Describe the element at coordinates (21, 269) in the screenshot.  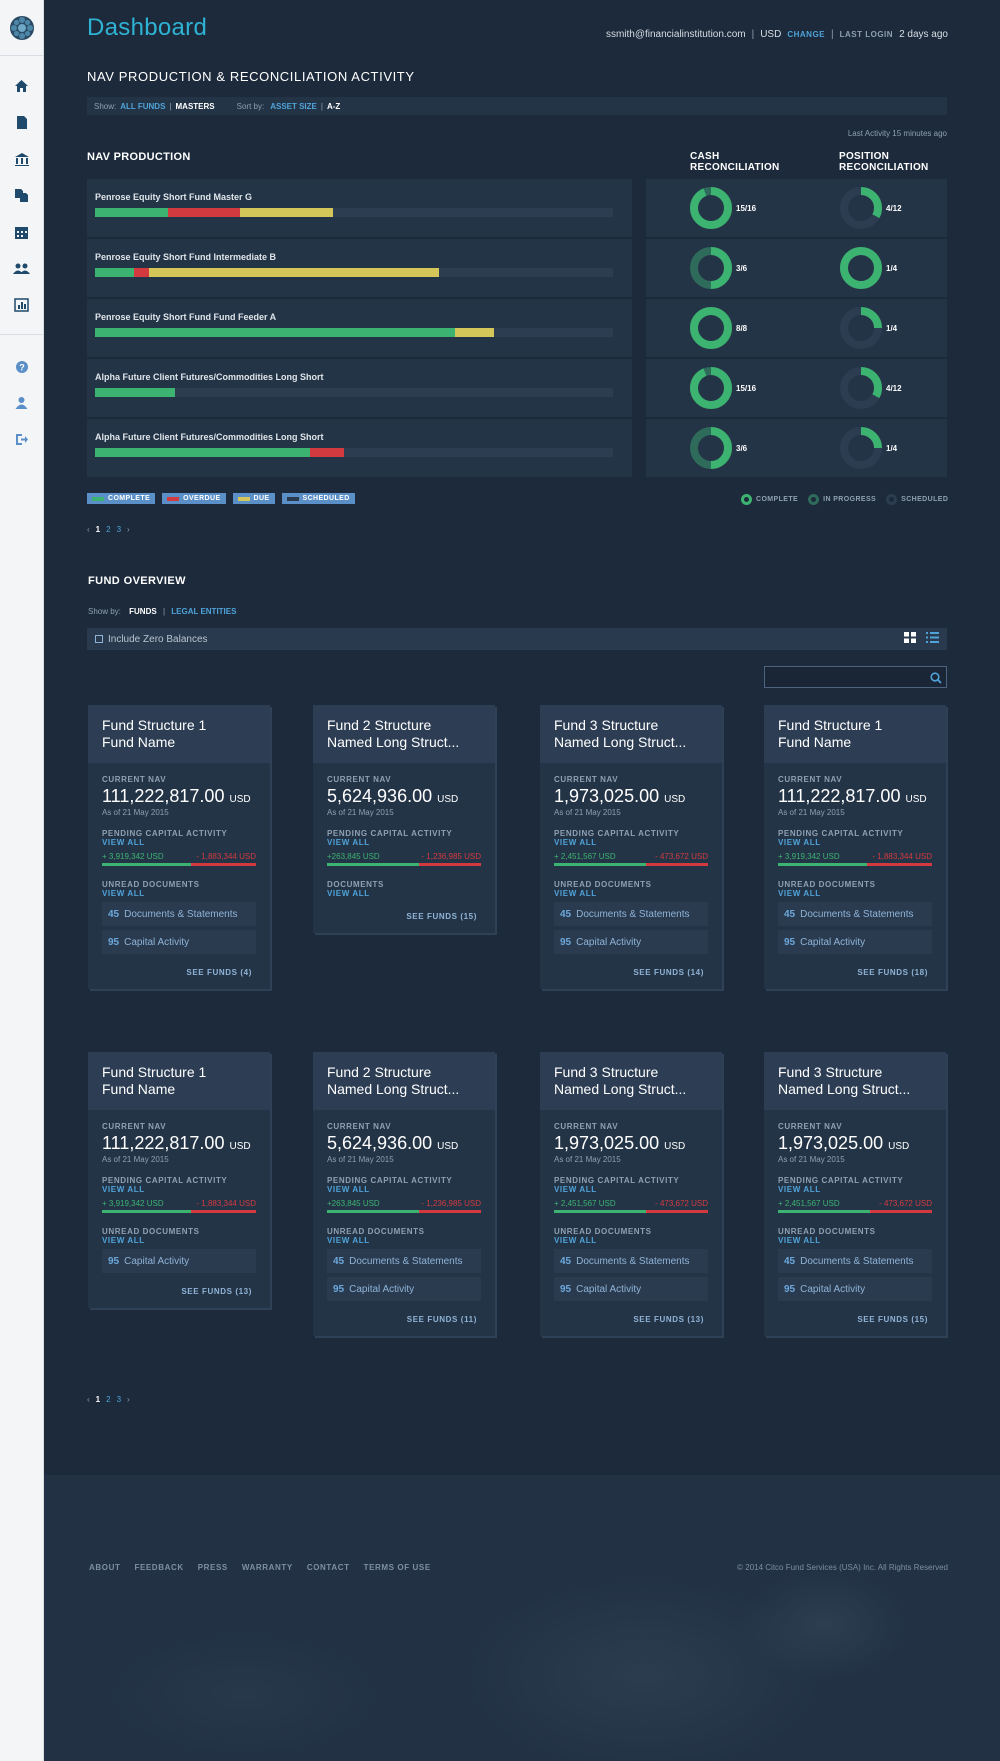
I see `users-icon` at that location.